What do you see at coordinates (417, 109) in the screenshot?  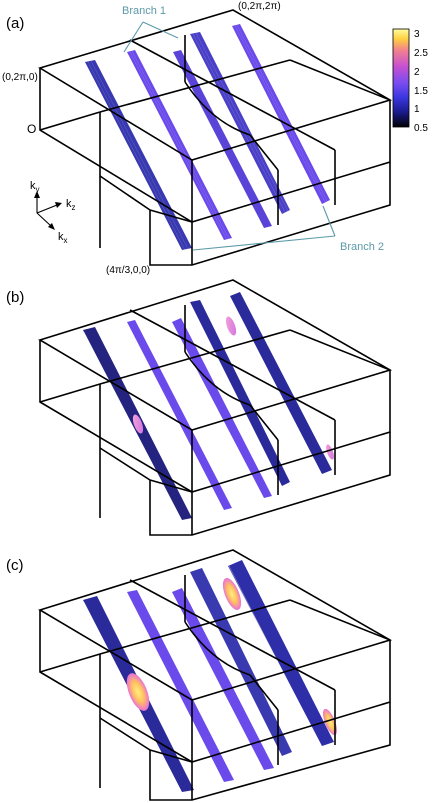 I see `colorbar-tick-1: 1` at bounding box center [417, 109].